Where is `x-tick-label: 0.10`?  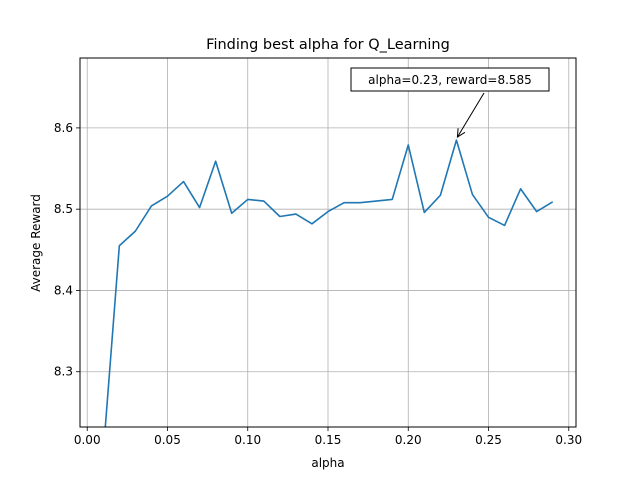
x-tick-label: 0.10 is located at coordinates (247, 440).